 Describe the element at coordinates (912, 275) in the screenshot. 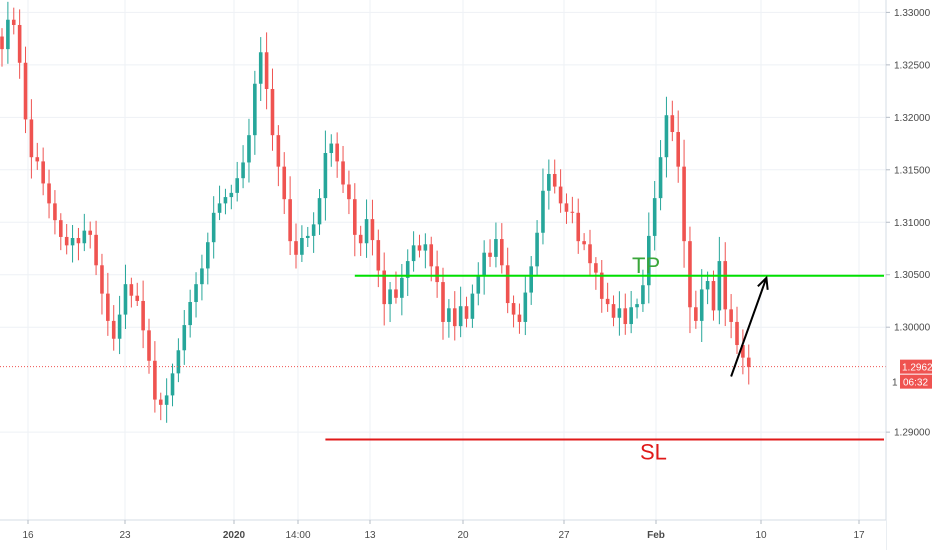

I see `y-tick-label: 1.30500` at that location.